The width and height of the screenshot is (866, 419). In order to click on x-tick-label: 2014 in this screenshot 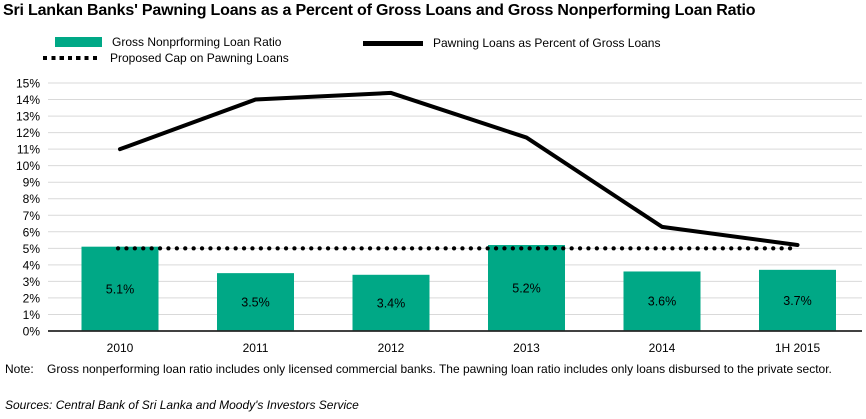, I will do `click(662, 348)`.